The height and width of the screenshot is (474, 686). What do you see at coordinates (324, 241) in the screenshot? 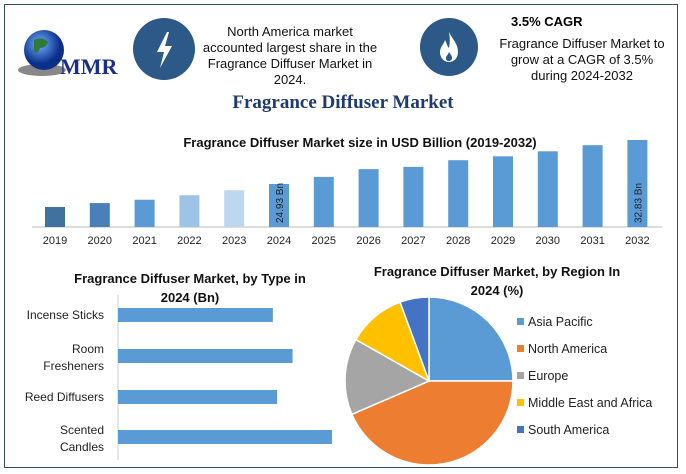
I see `x-tick-2025: 2025` at bounding box center [324, 241].